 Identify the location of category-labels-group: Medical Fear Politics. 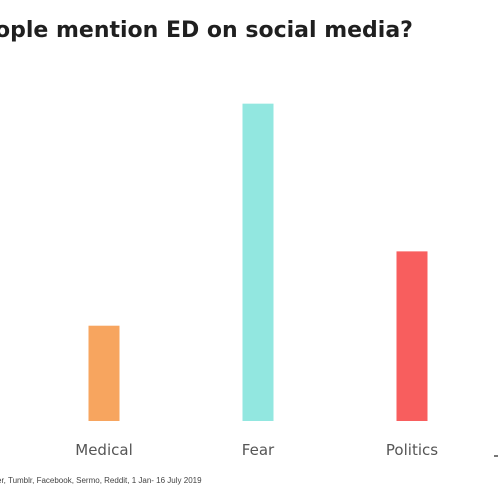
(256, 450).